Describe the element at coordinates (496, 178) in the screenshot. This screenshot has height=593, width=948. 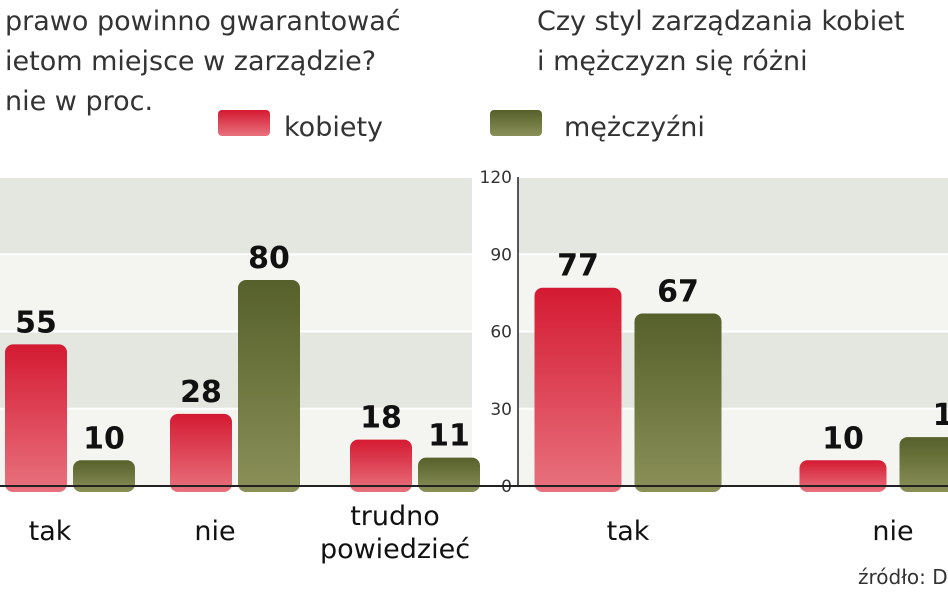
I see `y-tick-label: 120` at that location.